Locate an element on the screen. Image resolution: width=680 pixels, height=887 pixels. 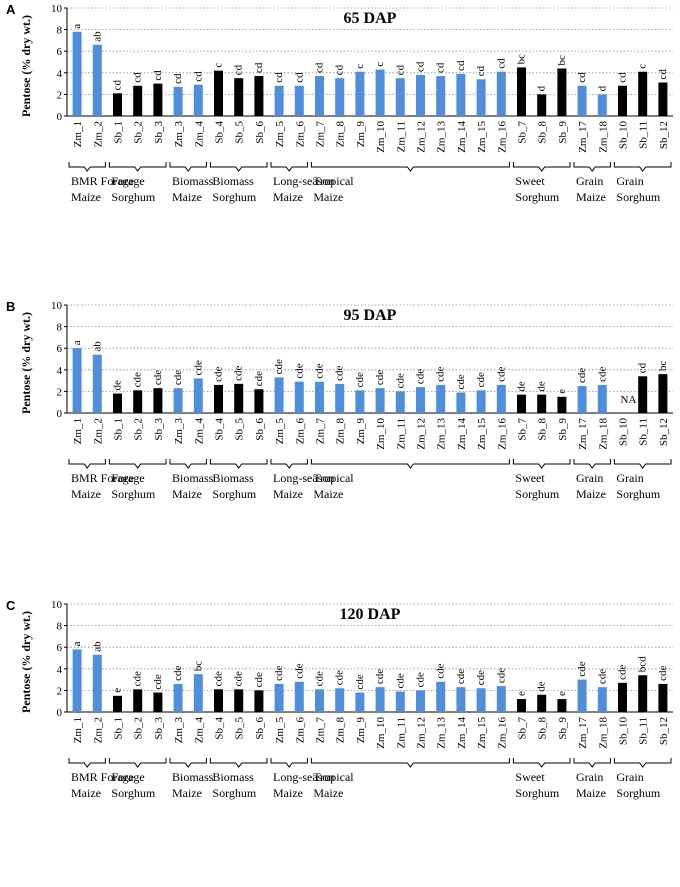
y-tick-label: 2 is located at coordinates (60, 95).